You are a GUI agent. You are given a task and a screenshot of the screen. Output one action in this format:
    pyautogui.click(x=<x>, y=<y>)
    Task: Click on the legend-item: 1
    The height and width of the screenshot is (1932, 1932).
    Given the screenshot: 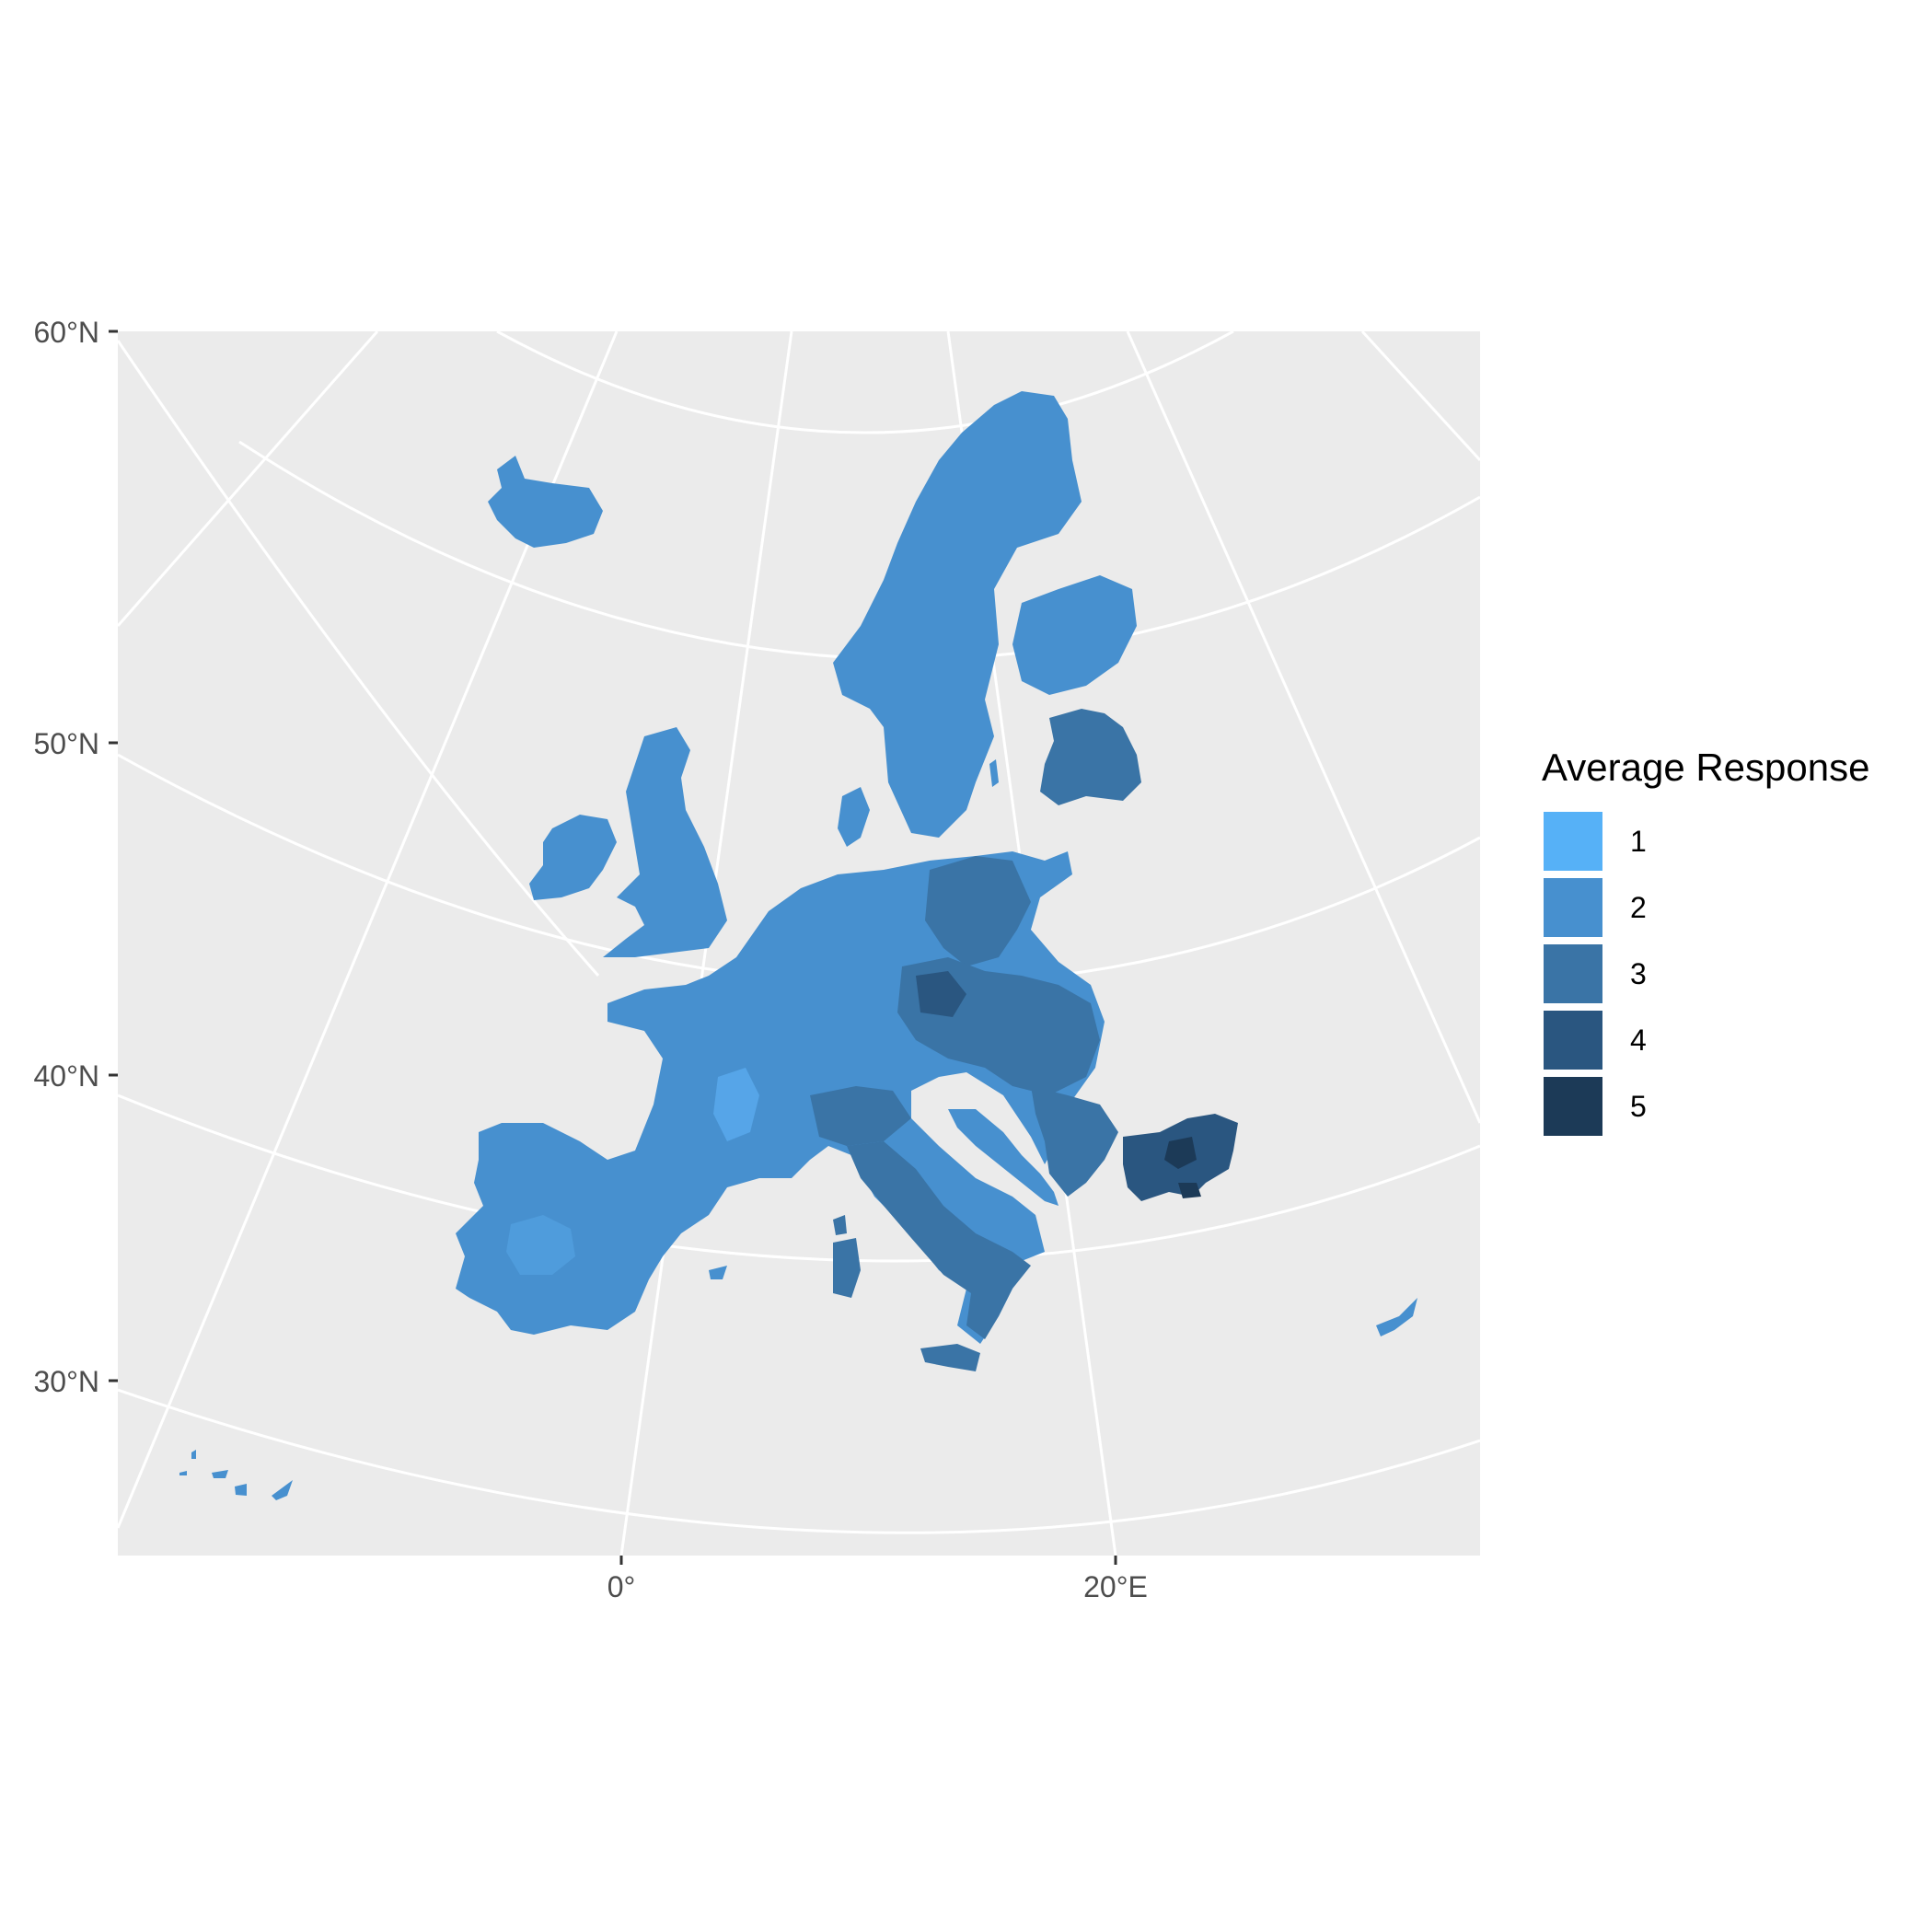 What is the action you would take?
    pyautogui.click(x=1706, y=841)
    